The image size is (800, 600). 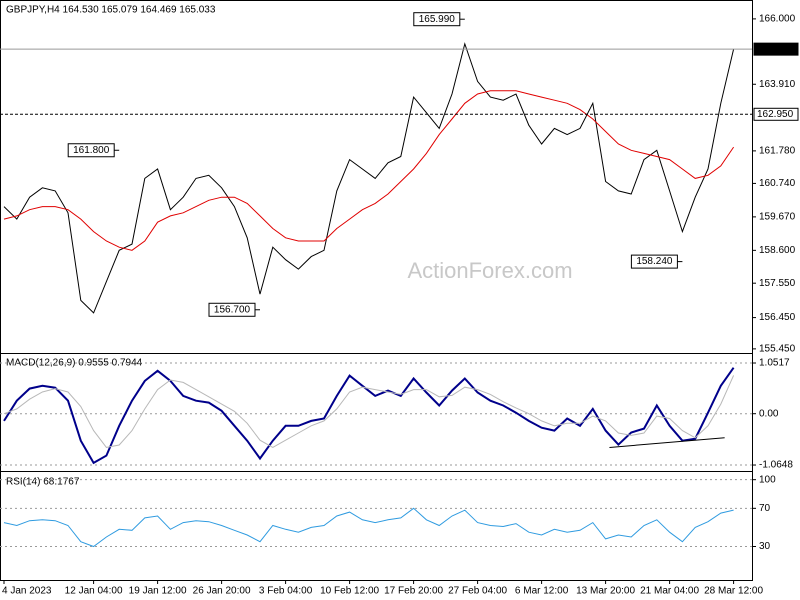 What do you see at coordinates (769, 413) in the screenshot?
I see `y-tick-label: 0.00` at bounding box center [769, 413].